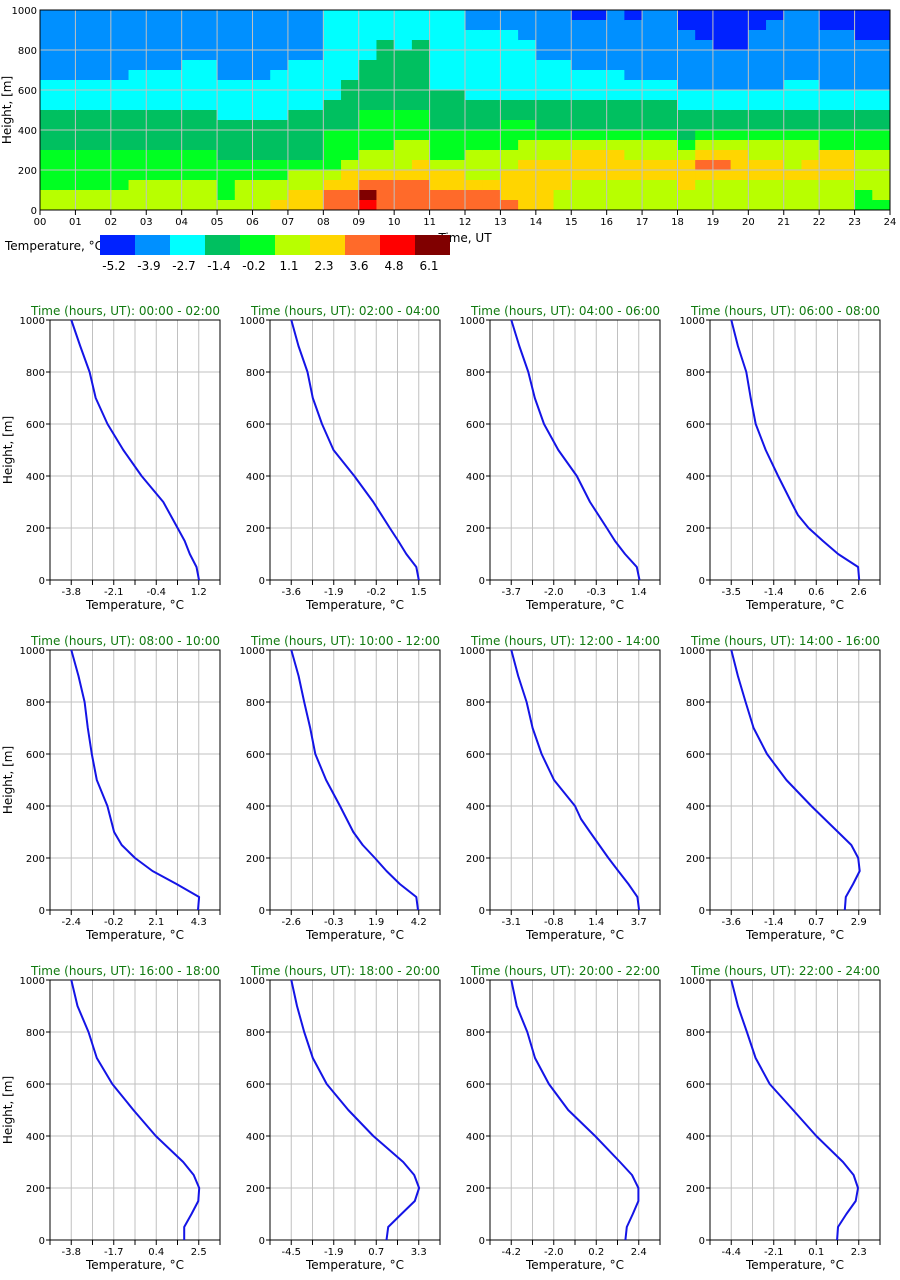 Image resolution: width=900 pixels, height=1280 pixels. Describe the element at coordinates (774, 1252) in the screenshot. I see `x-tick-label: -2.1` at that location.